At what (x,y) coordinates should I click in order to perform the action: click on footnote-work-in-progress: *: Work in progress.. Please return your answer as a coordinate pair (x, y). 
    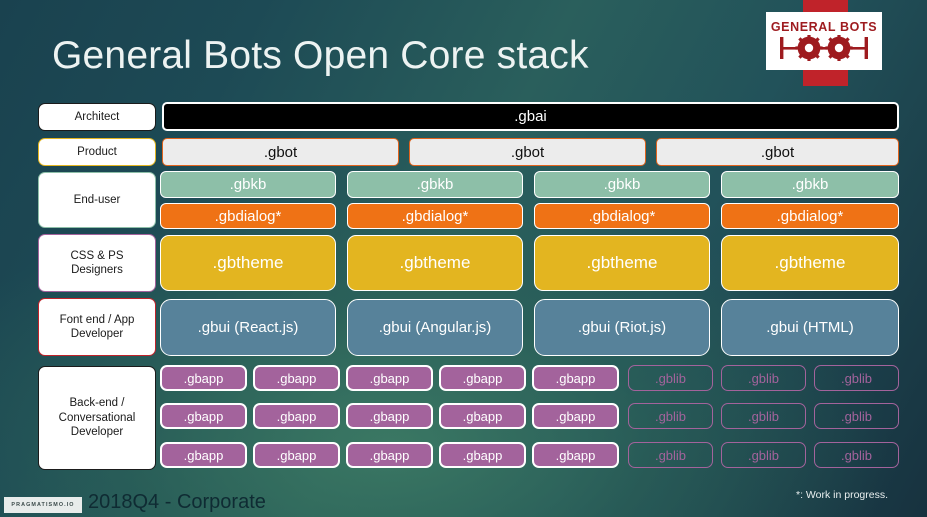
    Looking at the image, I should click on (842, 495).